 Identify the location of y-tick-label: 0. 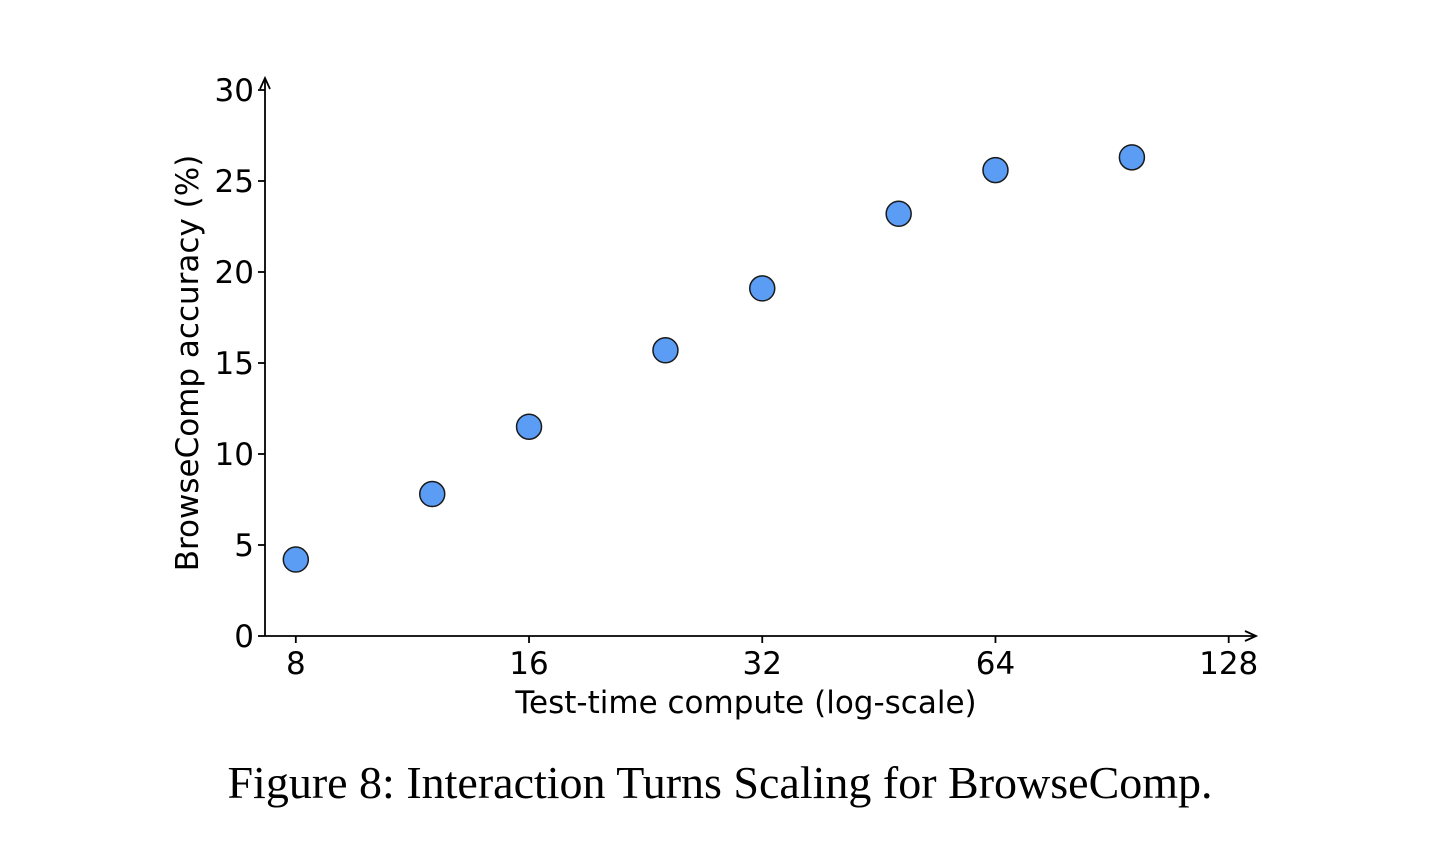
(244, 637).